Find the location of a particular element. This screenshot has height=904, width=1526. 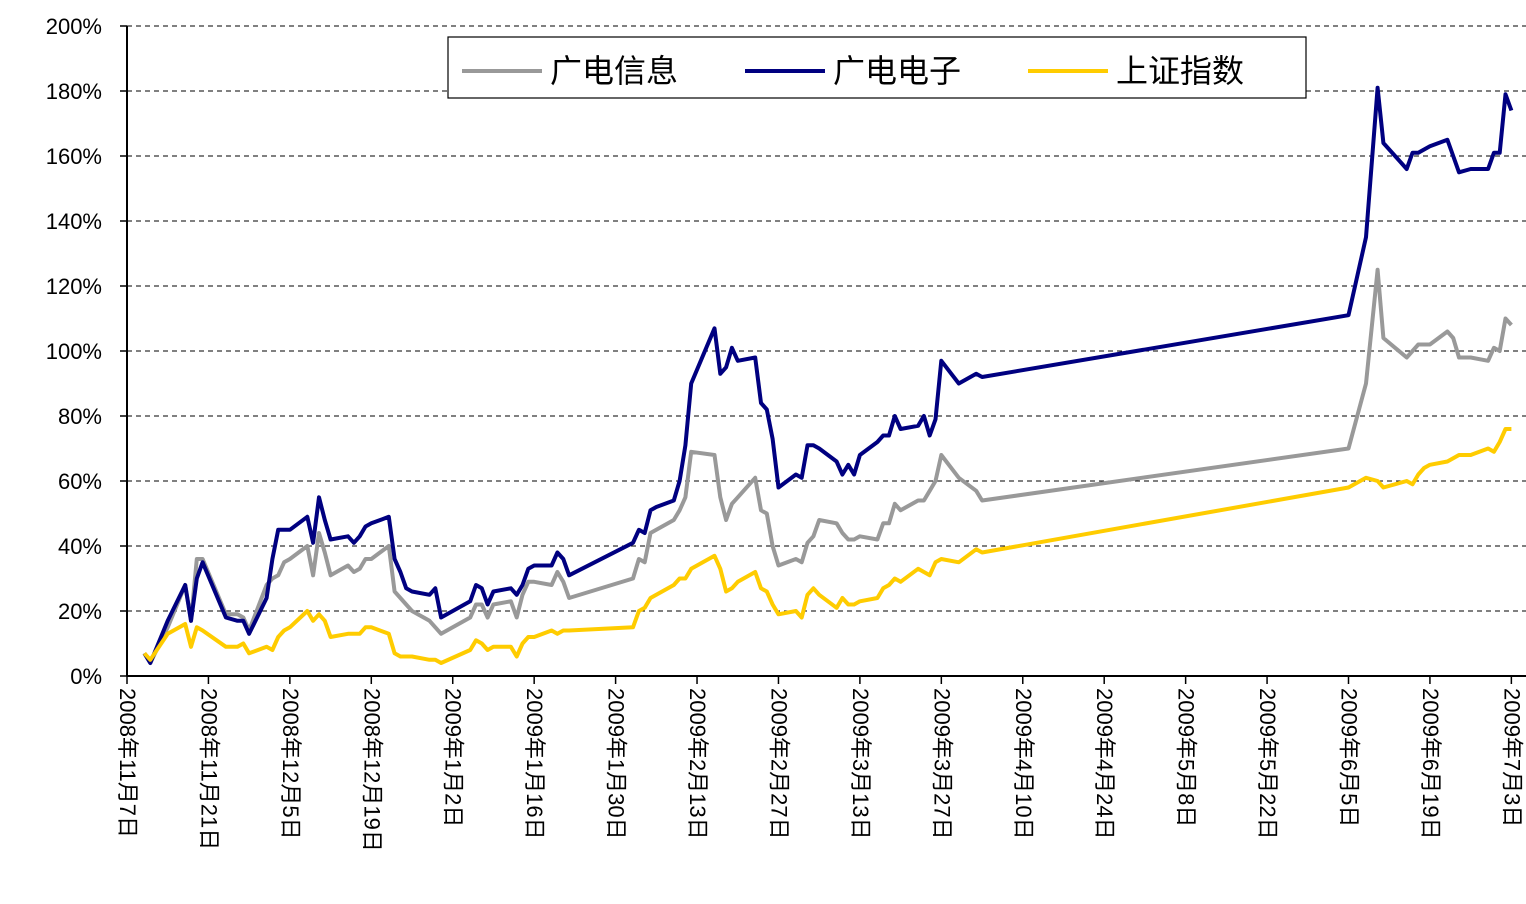

y-tick-label: 140% is located at coordinates (74, 221).